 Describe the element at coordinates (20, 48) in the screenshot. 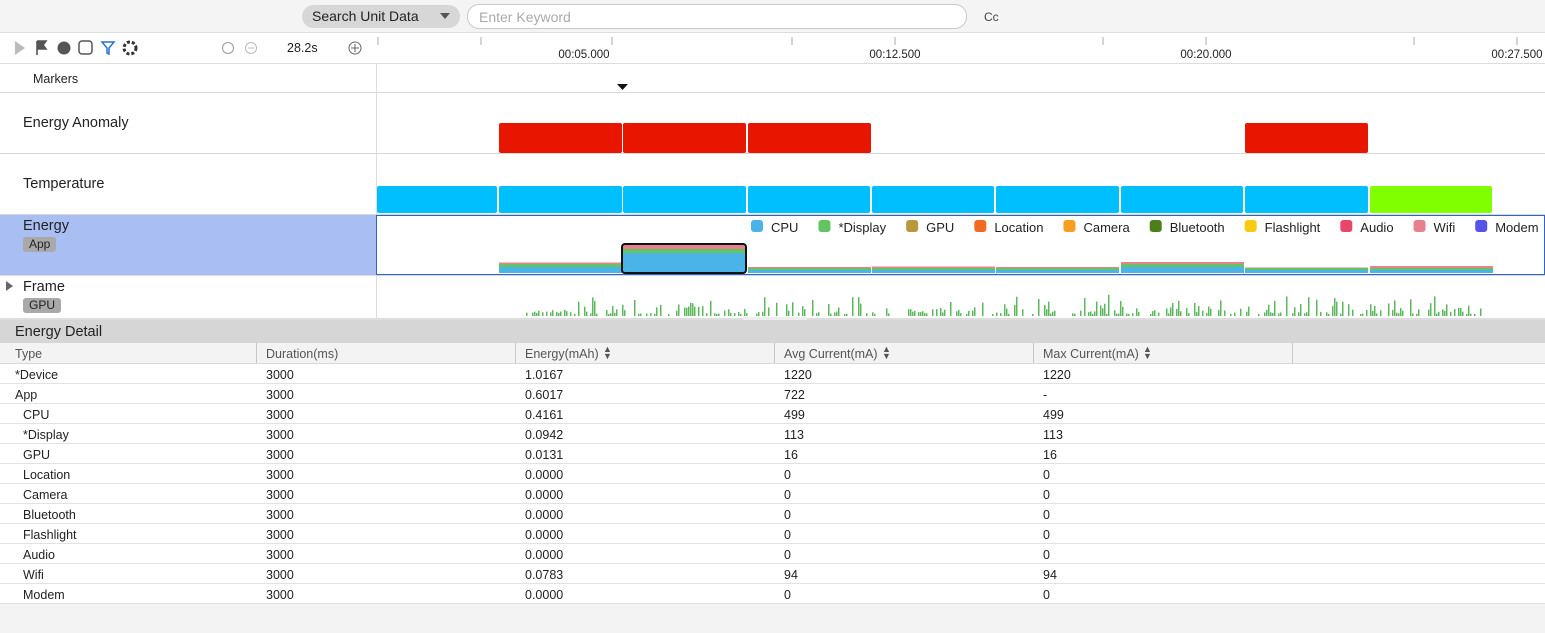

I see `play-icon` at that location.